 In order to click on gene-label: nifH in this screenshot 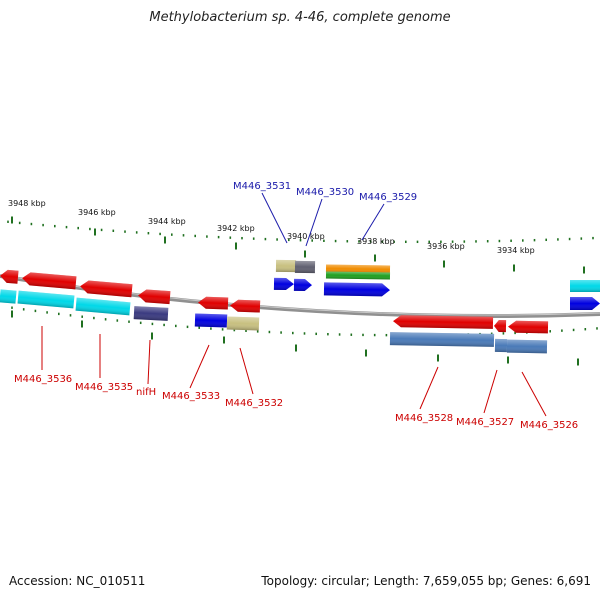, I will do `click(146, 392)`.